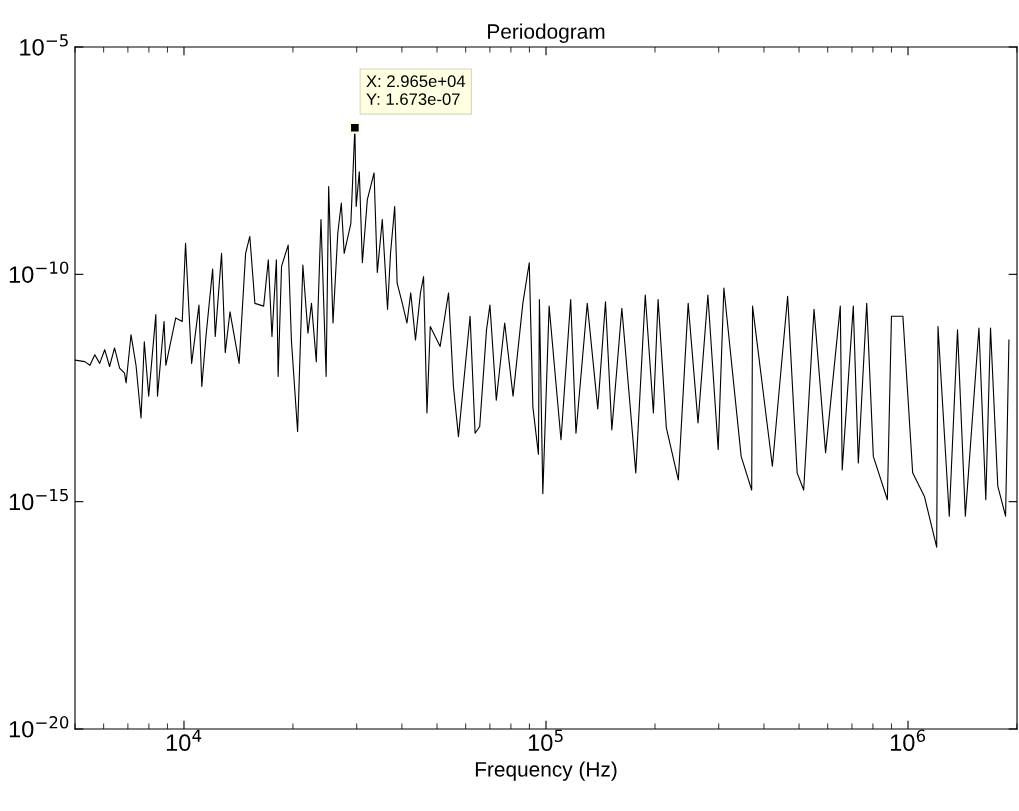  What do you see at coordinates (546, 33) in the screenshot?
I see `chart-title: Periodogram` at bounding box center [546, 33].